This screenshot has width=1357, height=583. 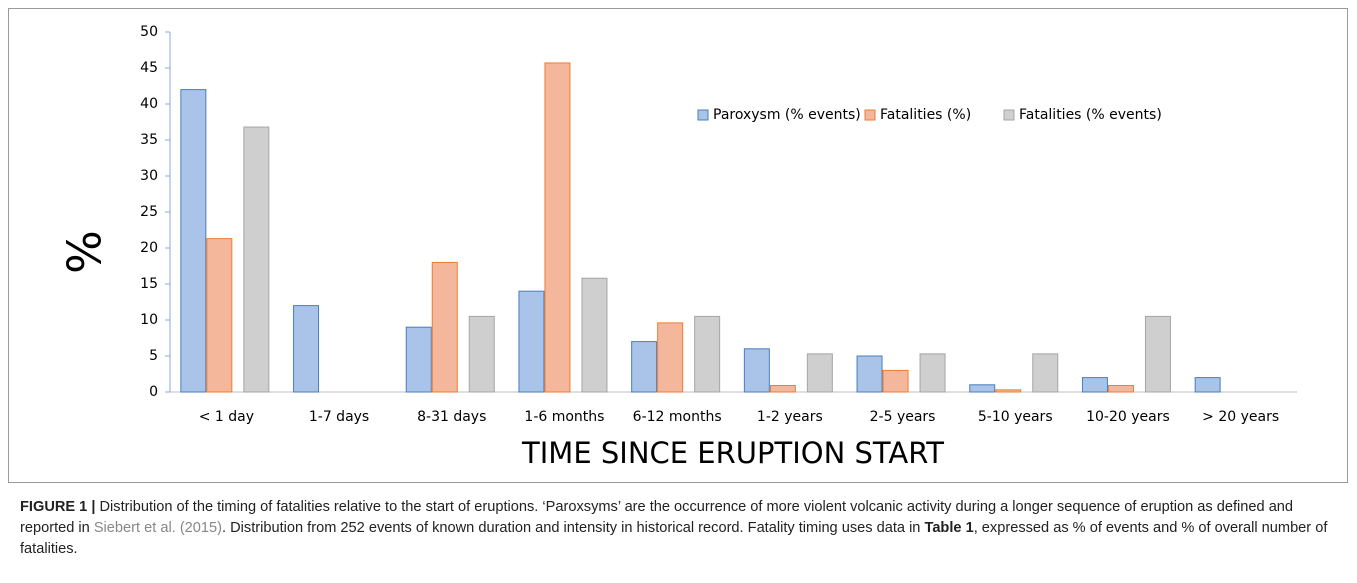 What do you see at coordinates (451, 417) in the screenshot?
I see `x-tick-label: 8-31 days` at bounding box center [451, 417].